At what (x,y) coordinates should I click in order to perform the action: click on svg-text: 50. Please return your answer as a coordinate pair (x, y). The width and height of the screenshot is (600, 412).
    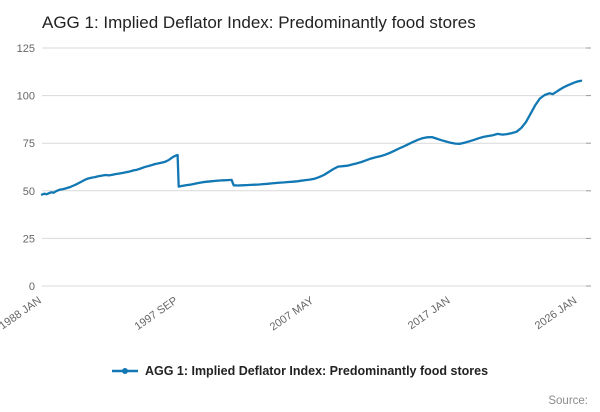
    Looking at the image, I should click on (29, 192).